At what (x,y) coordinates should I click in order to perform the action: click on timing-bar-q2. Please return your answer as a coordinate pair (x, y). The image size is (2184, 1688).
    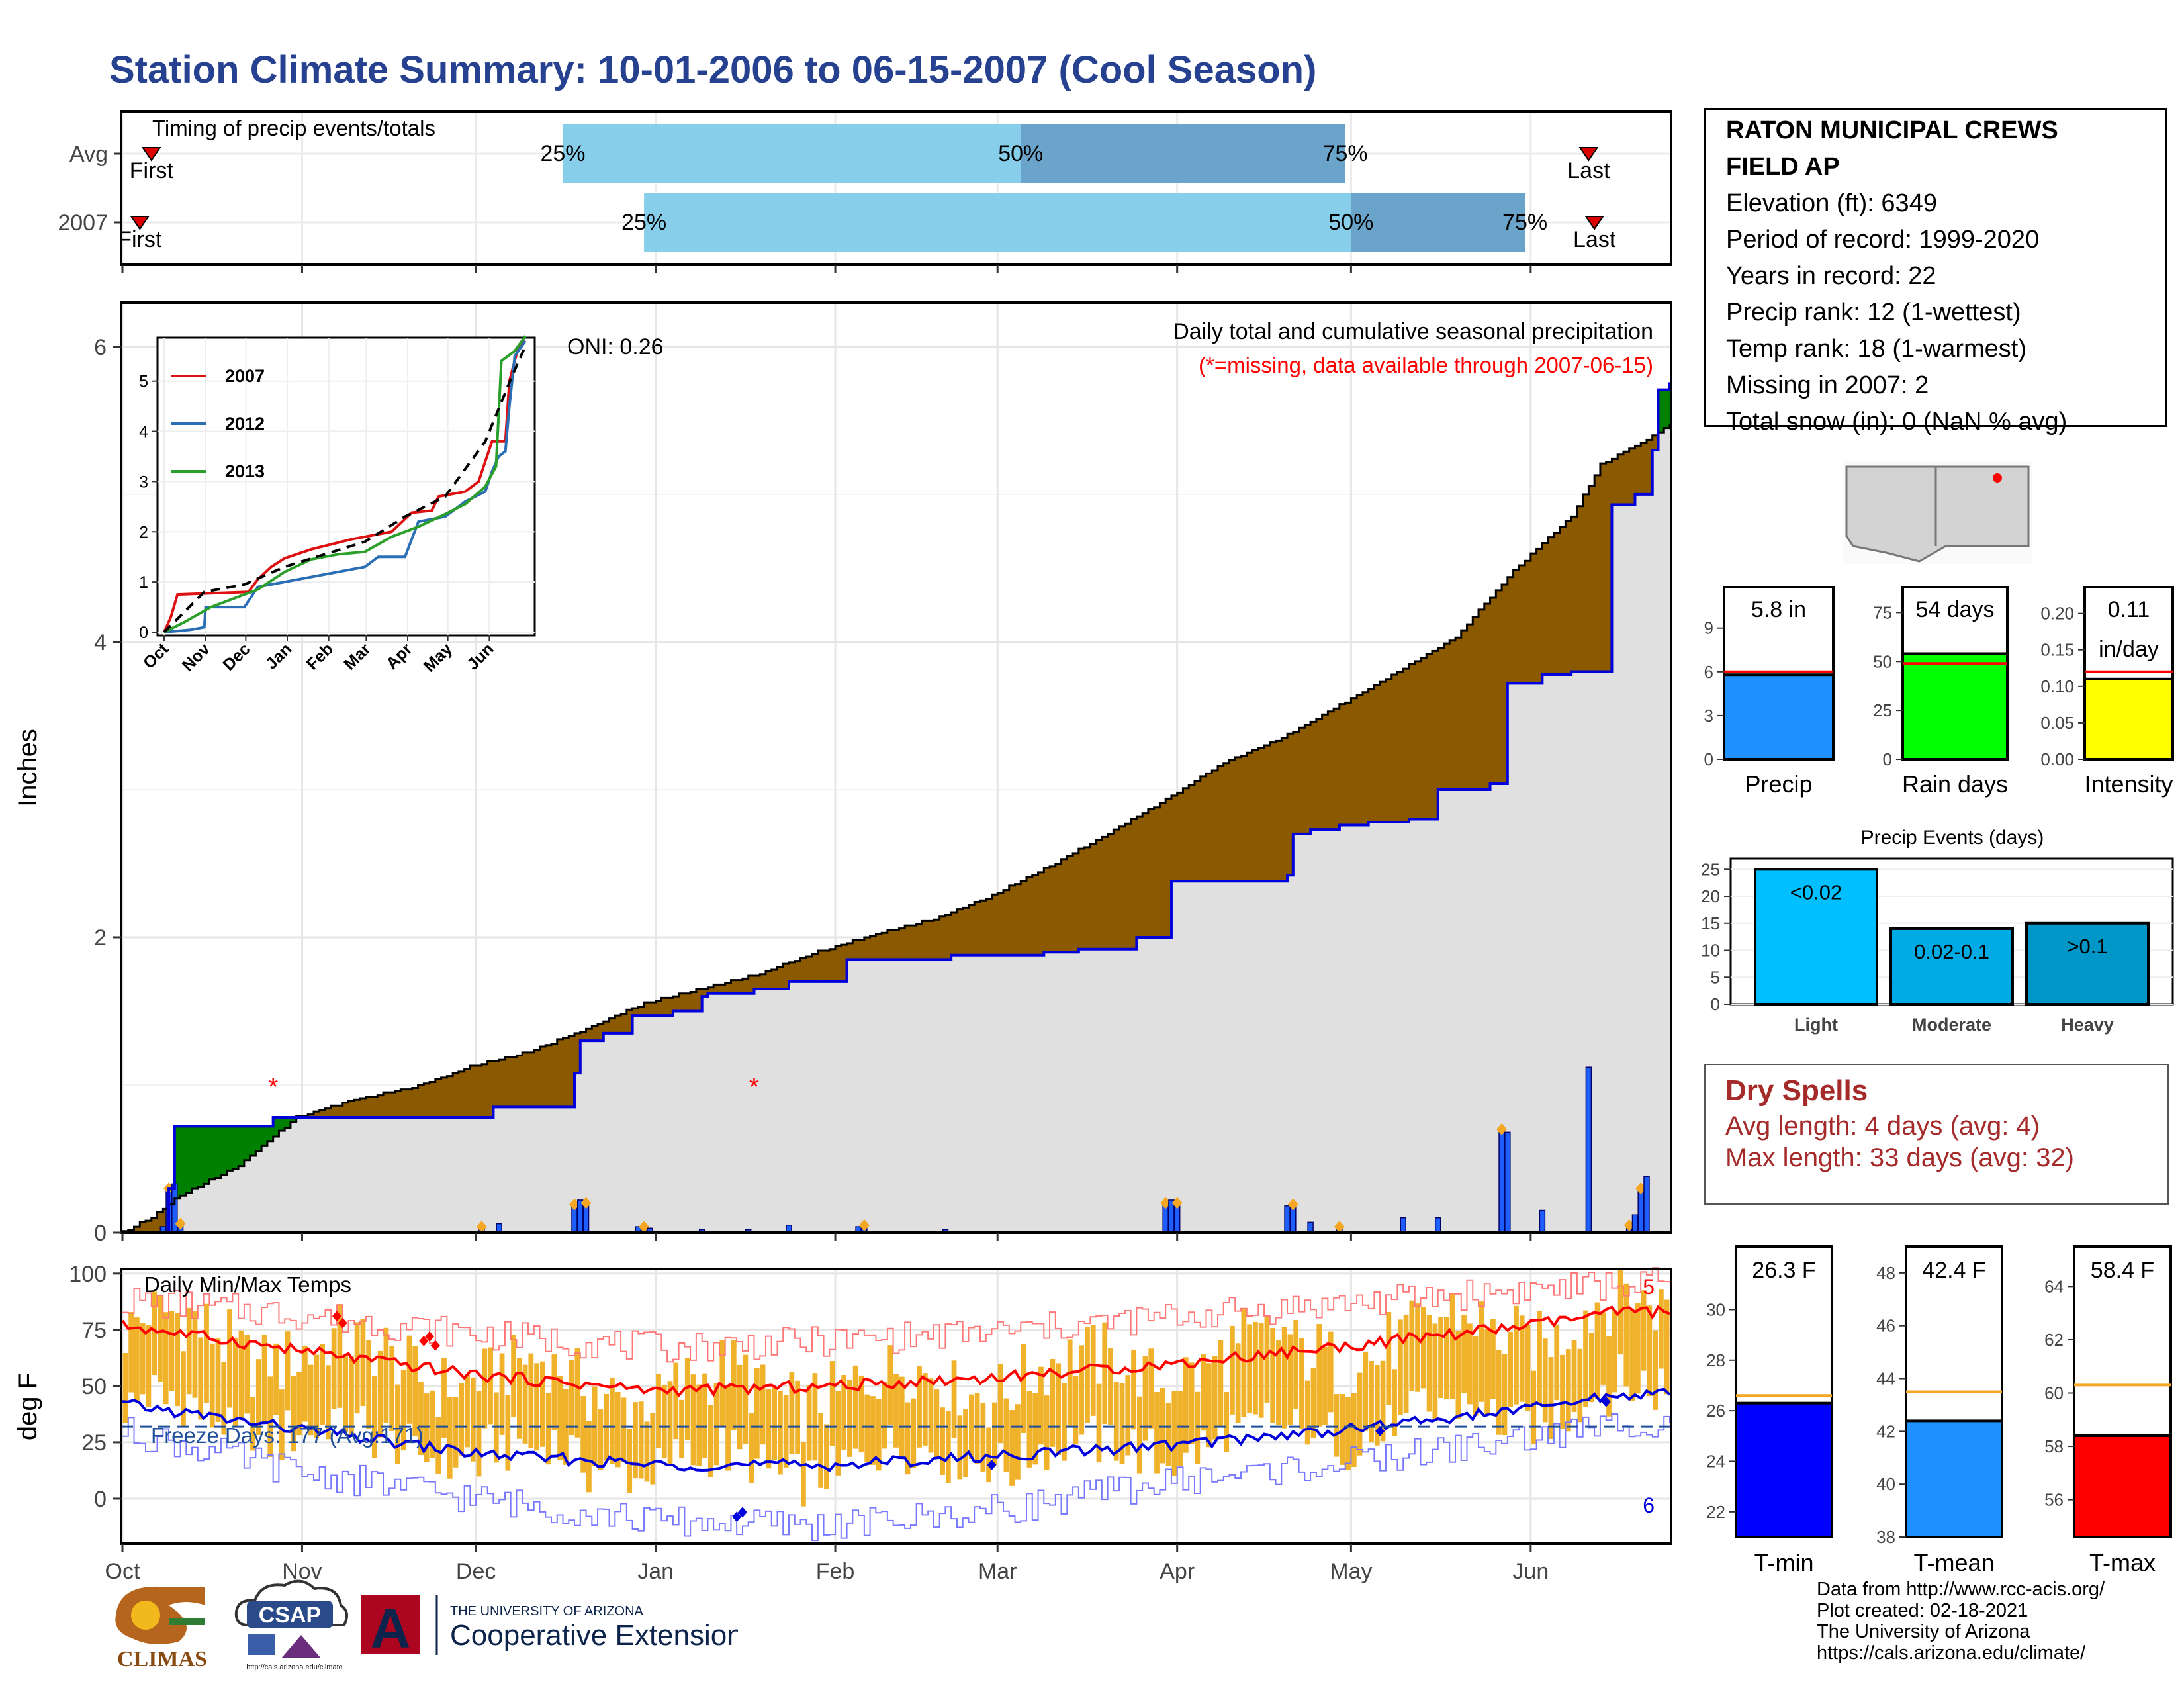
    Looking at the image, I should click on (792, 153).